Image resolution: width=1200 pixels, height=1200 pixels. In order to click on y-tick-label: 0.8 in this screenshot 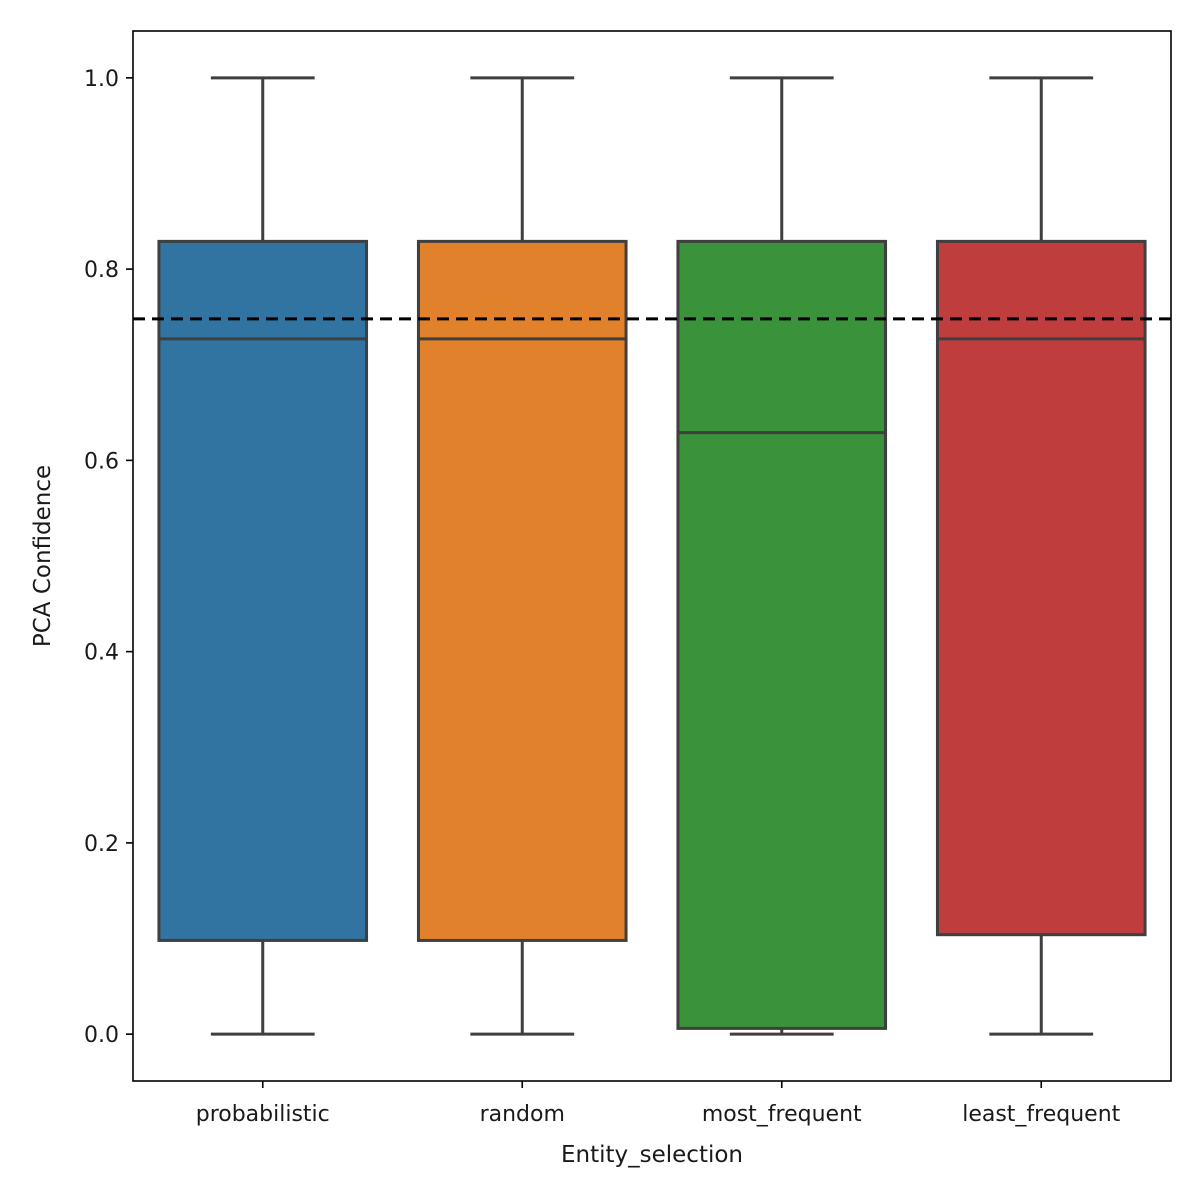, I will do `click(101, 270)`.